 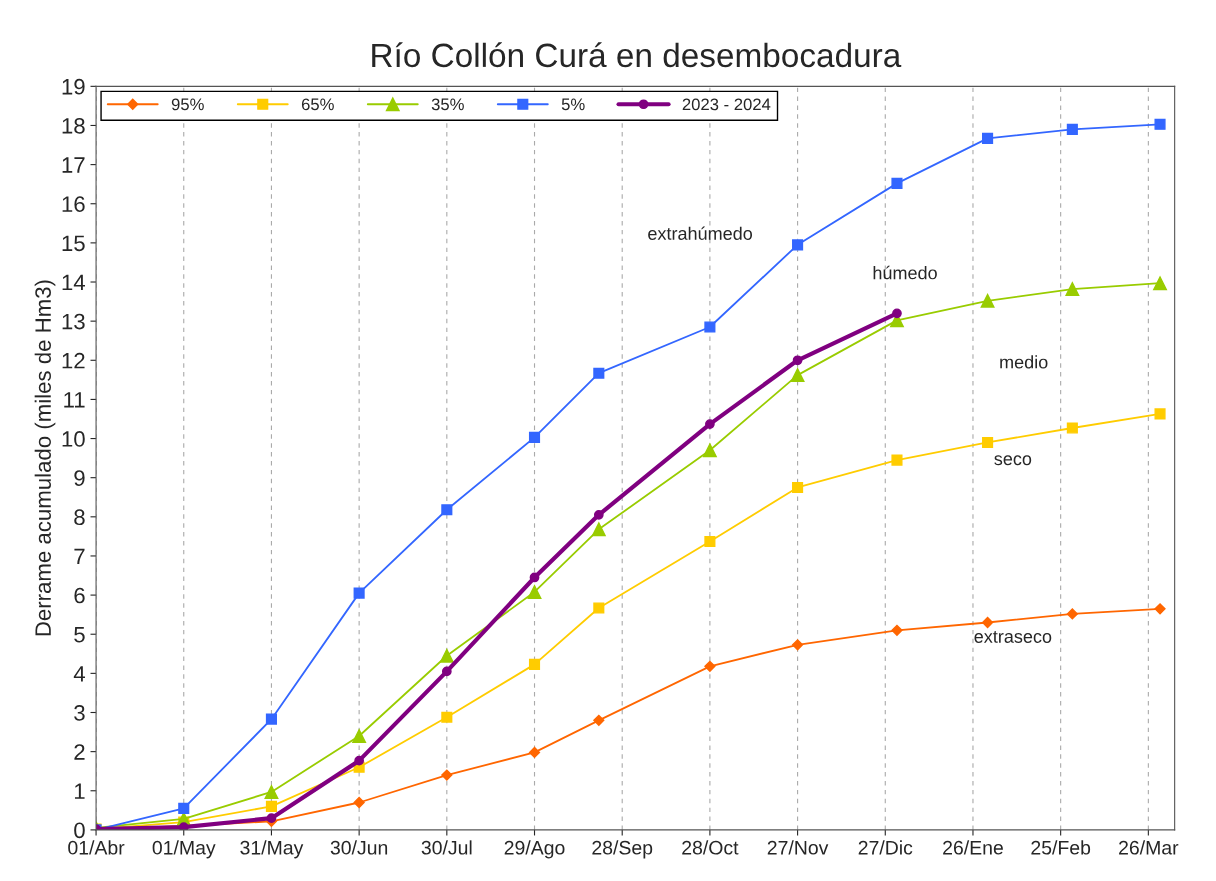 I want to click on y-tick-label: 14, so click(x=73, y=282).